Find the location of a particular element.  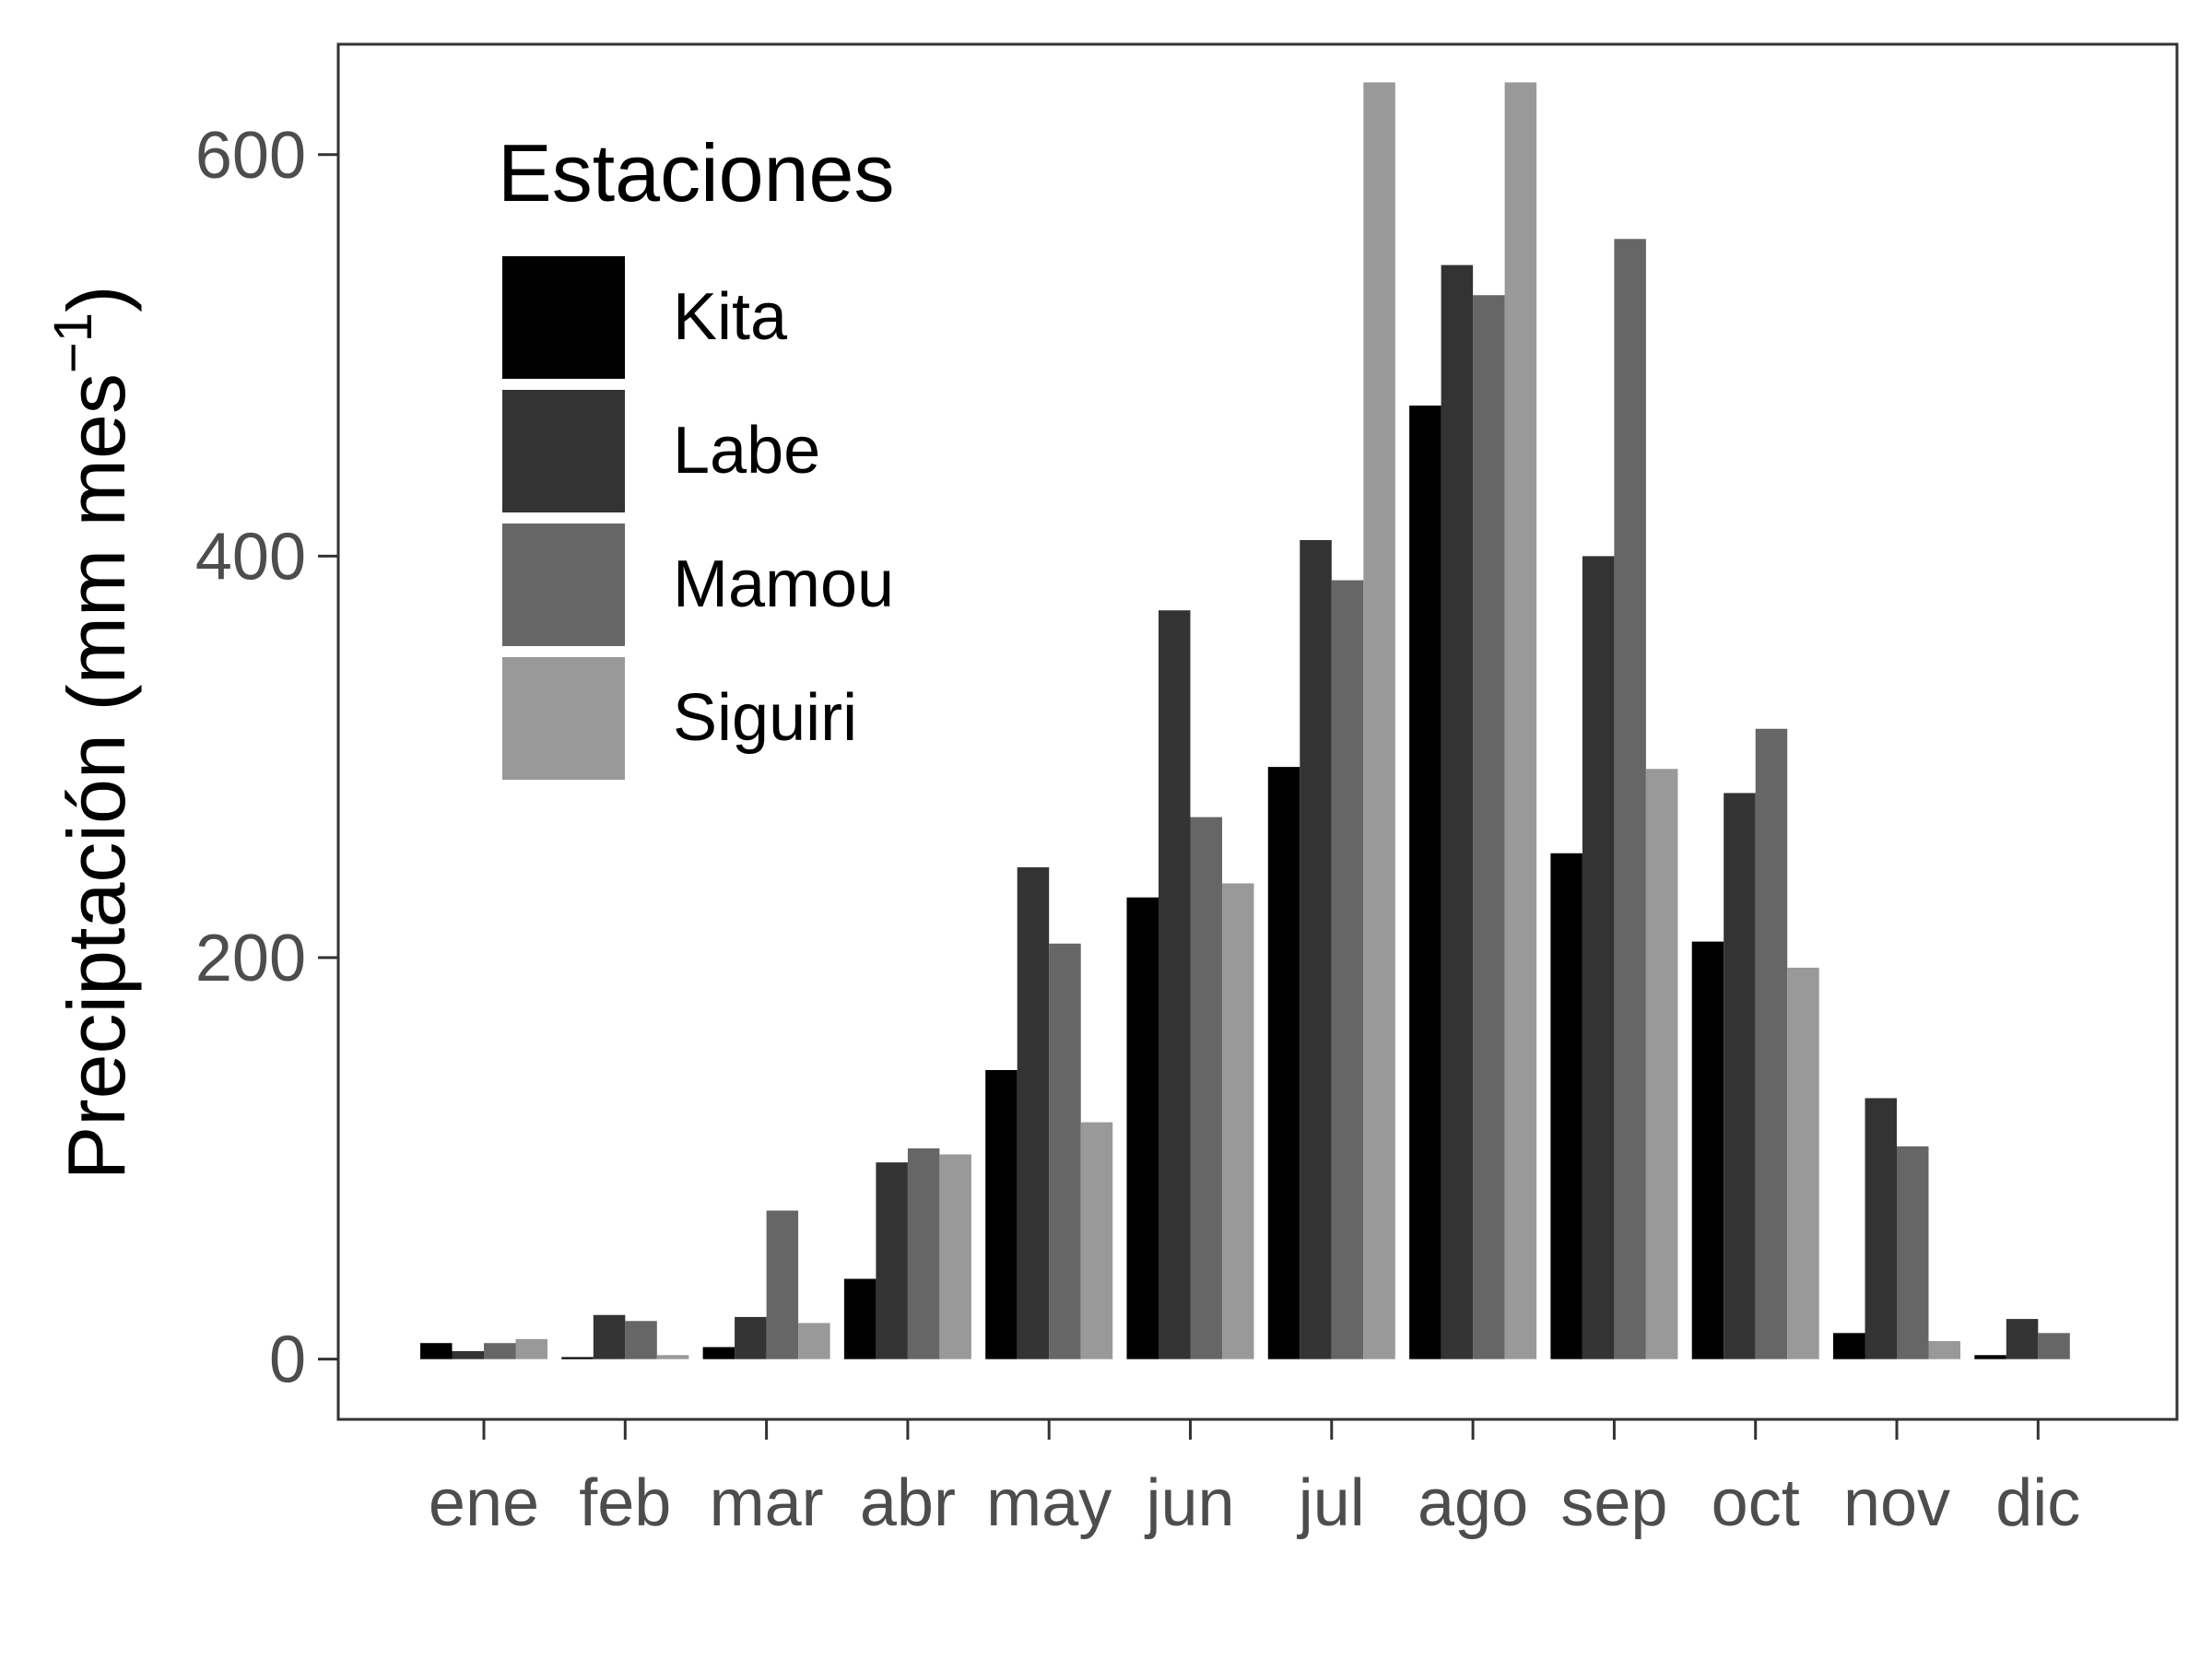

bar-kita-oct is located at coordinates (1707, 1150).